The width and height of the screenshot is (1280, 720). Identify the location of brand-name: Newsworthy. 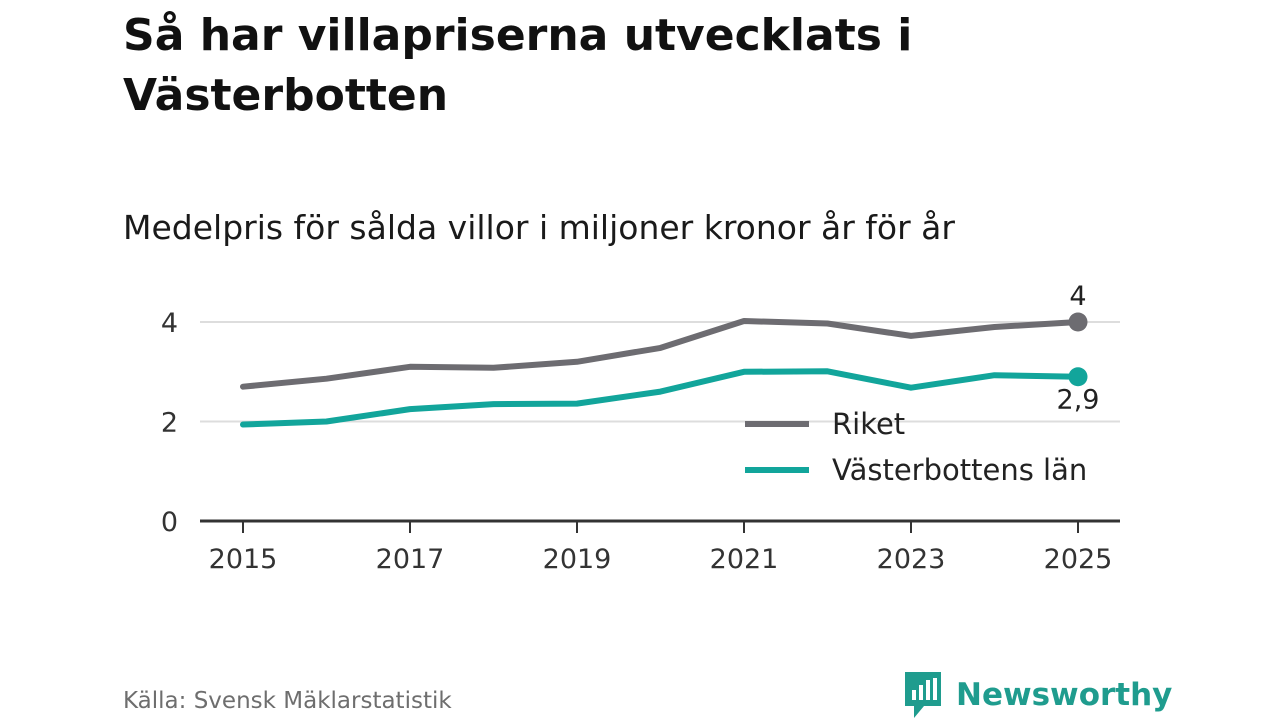
(1064, 695).